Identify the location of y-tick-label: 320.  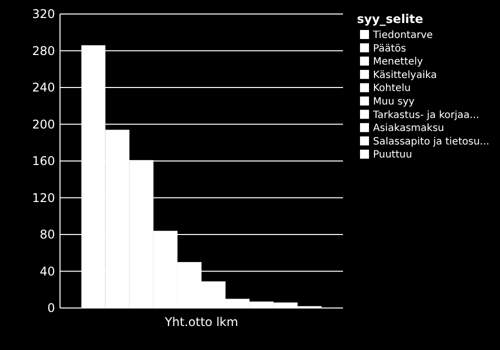
(43, 14).